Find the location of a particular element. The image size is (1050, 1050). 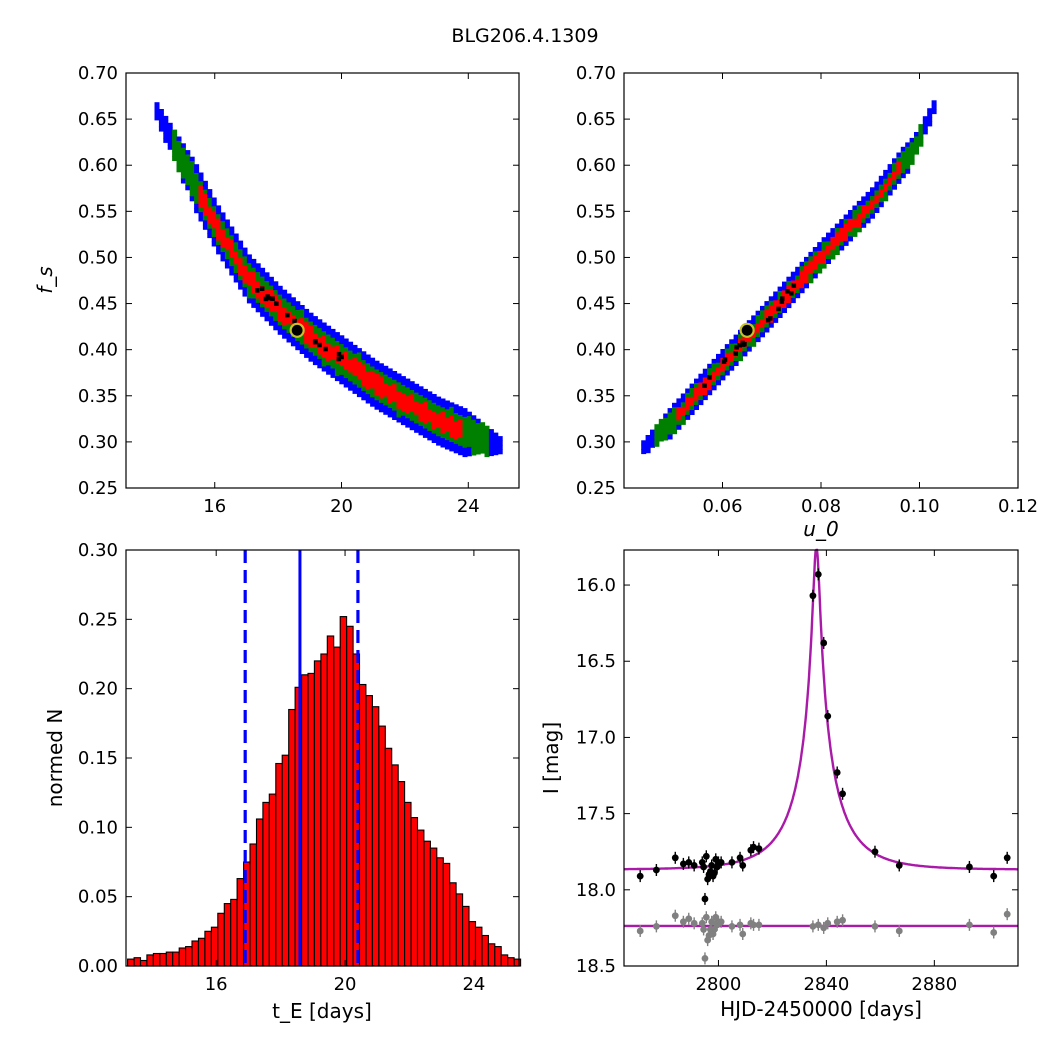

x-tick-label: 0.06 is located at coordinates (722, 506).